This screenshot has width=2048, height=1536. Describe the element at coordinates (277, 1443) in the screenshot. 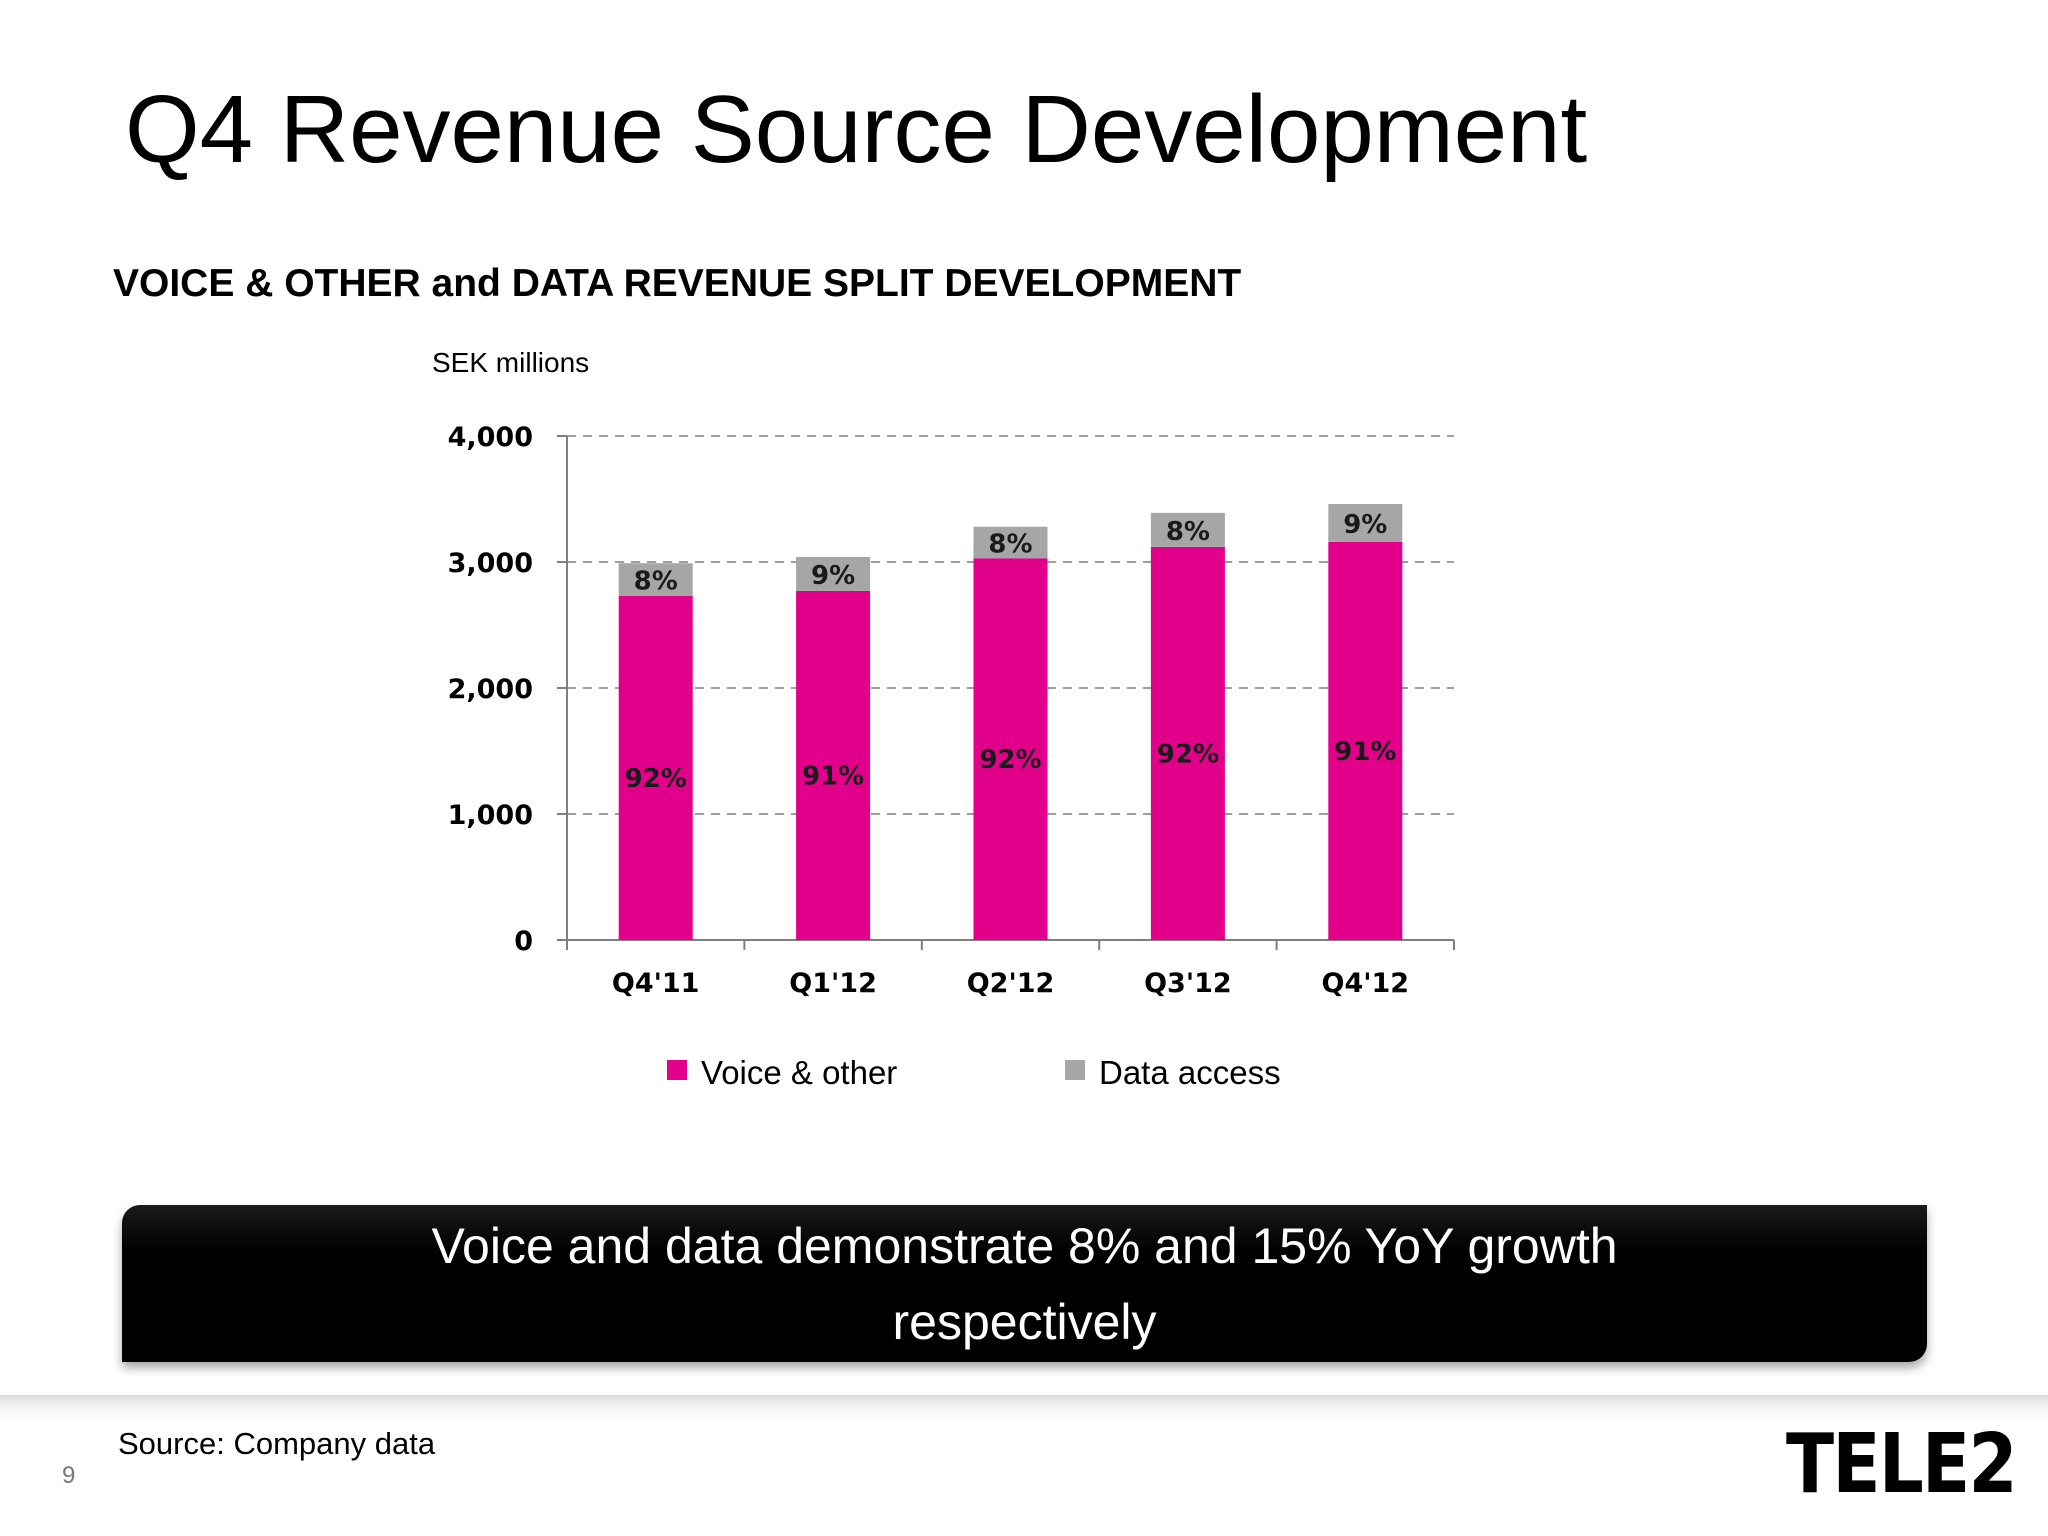

I see `source-note: Source: Company data` at that location.